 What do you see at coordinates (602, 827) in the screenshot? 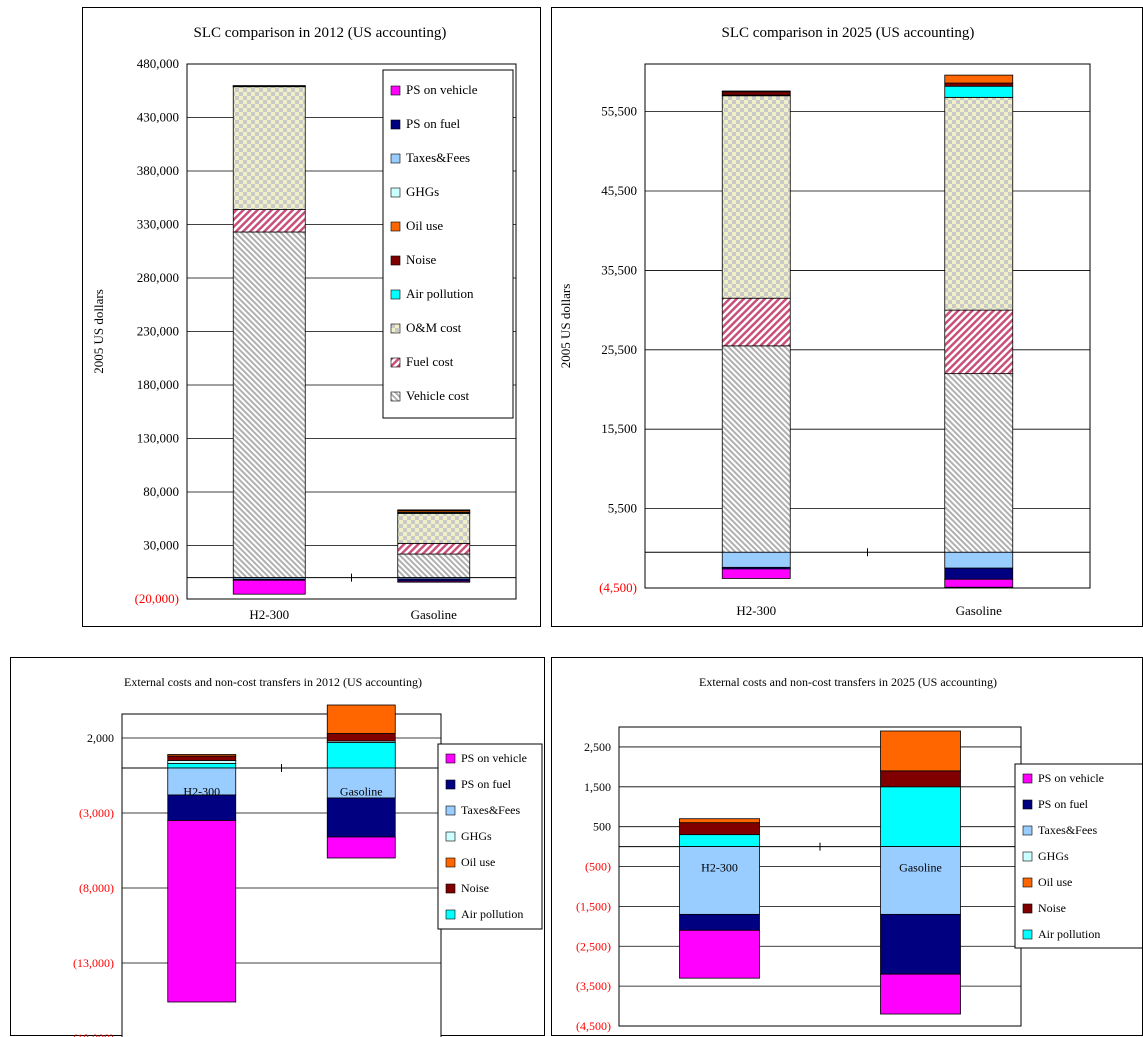
I see `y-tick-label: 500` at bounding box center [602, 827].